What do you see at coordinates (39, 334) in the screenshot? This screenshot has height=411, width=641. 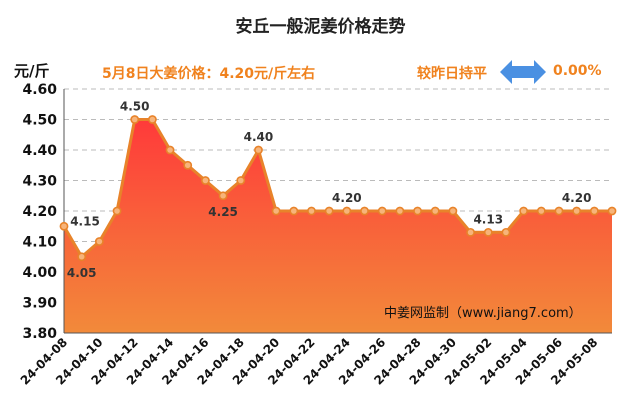 I see `y-tick-label: 3.80` at bounding box center [39, 334].